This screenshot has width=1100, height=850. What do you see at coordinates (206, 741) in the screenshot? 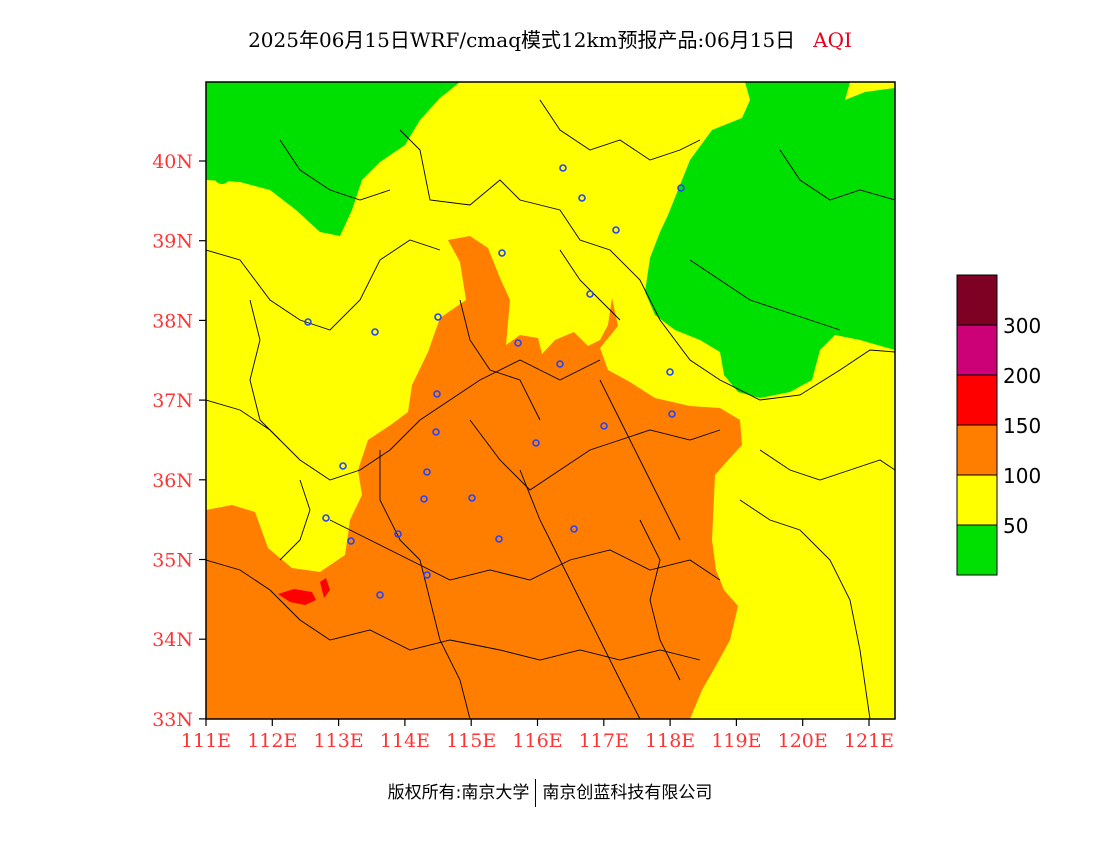
I see `lon-tick-label: 111E` at bounding box center [206, 741].